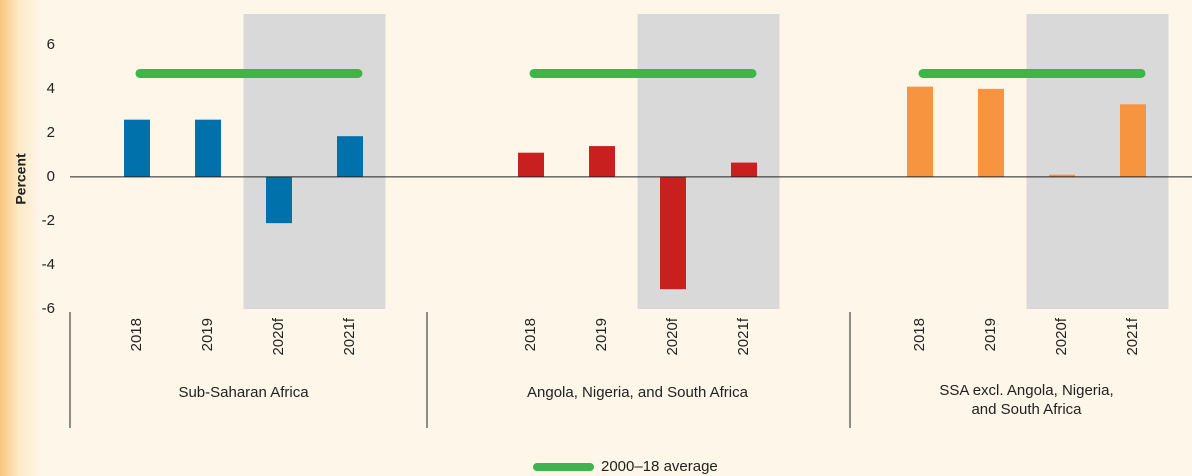 The image size is (1192, 476). What do you see at coordinates (637, 392) in the screenshot?
I see `group-label: Angola, Nigeria, and South Africa` at bounding box center [637, 392].